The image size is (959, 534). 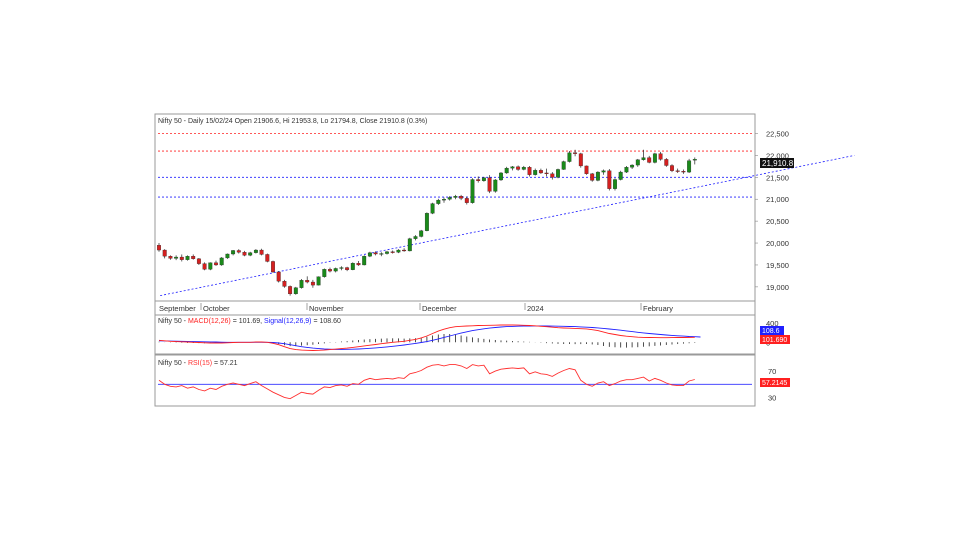 I want to click on last-price-badge-text: 21,910.8, so click(x=778, y=163).